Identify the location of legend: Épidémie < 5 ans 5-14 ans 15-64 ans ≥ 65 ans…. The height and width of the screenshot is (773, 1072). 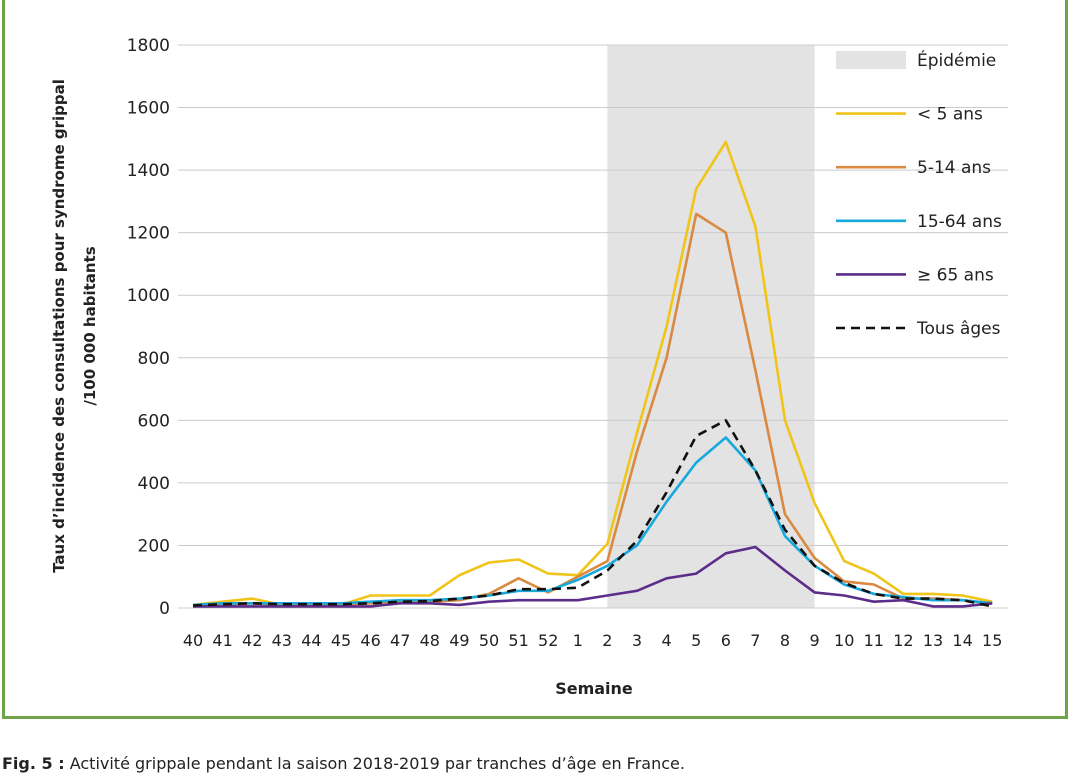
(919, 194).